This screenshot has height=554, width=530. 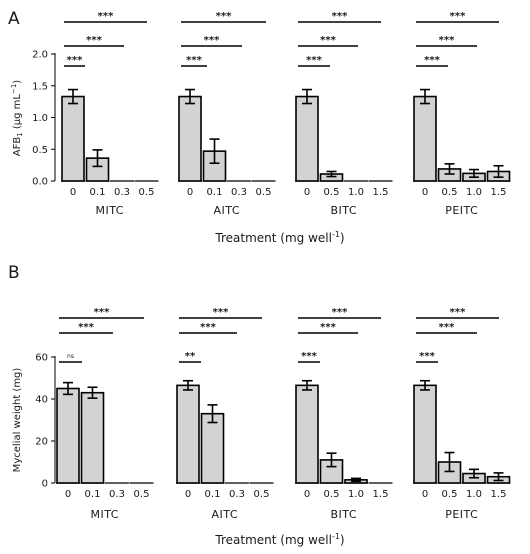 What do you see at coordinates (461, 514) in the screenshot?
I see `panel-b-group-label: PEITC` at bounding box center [461, 514].